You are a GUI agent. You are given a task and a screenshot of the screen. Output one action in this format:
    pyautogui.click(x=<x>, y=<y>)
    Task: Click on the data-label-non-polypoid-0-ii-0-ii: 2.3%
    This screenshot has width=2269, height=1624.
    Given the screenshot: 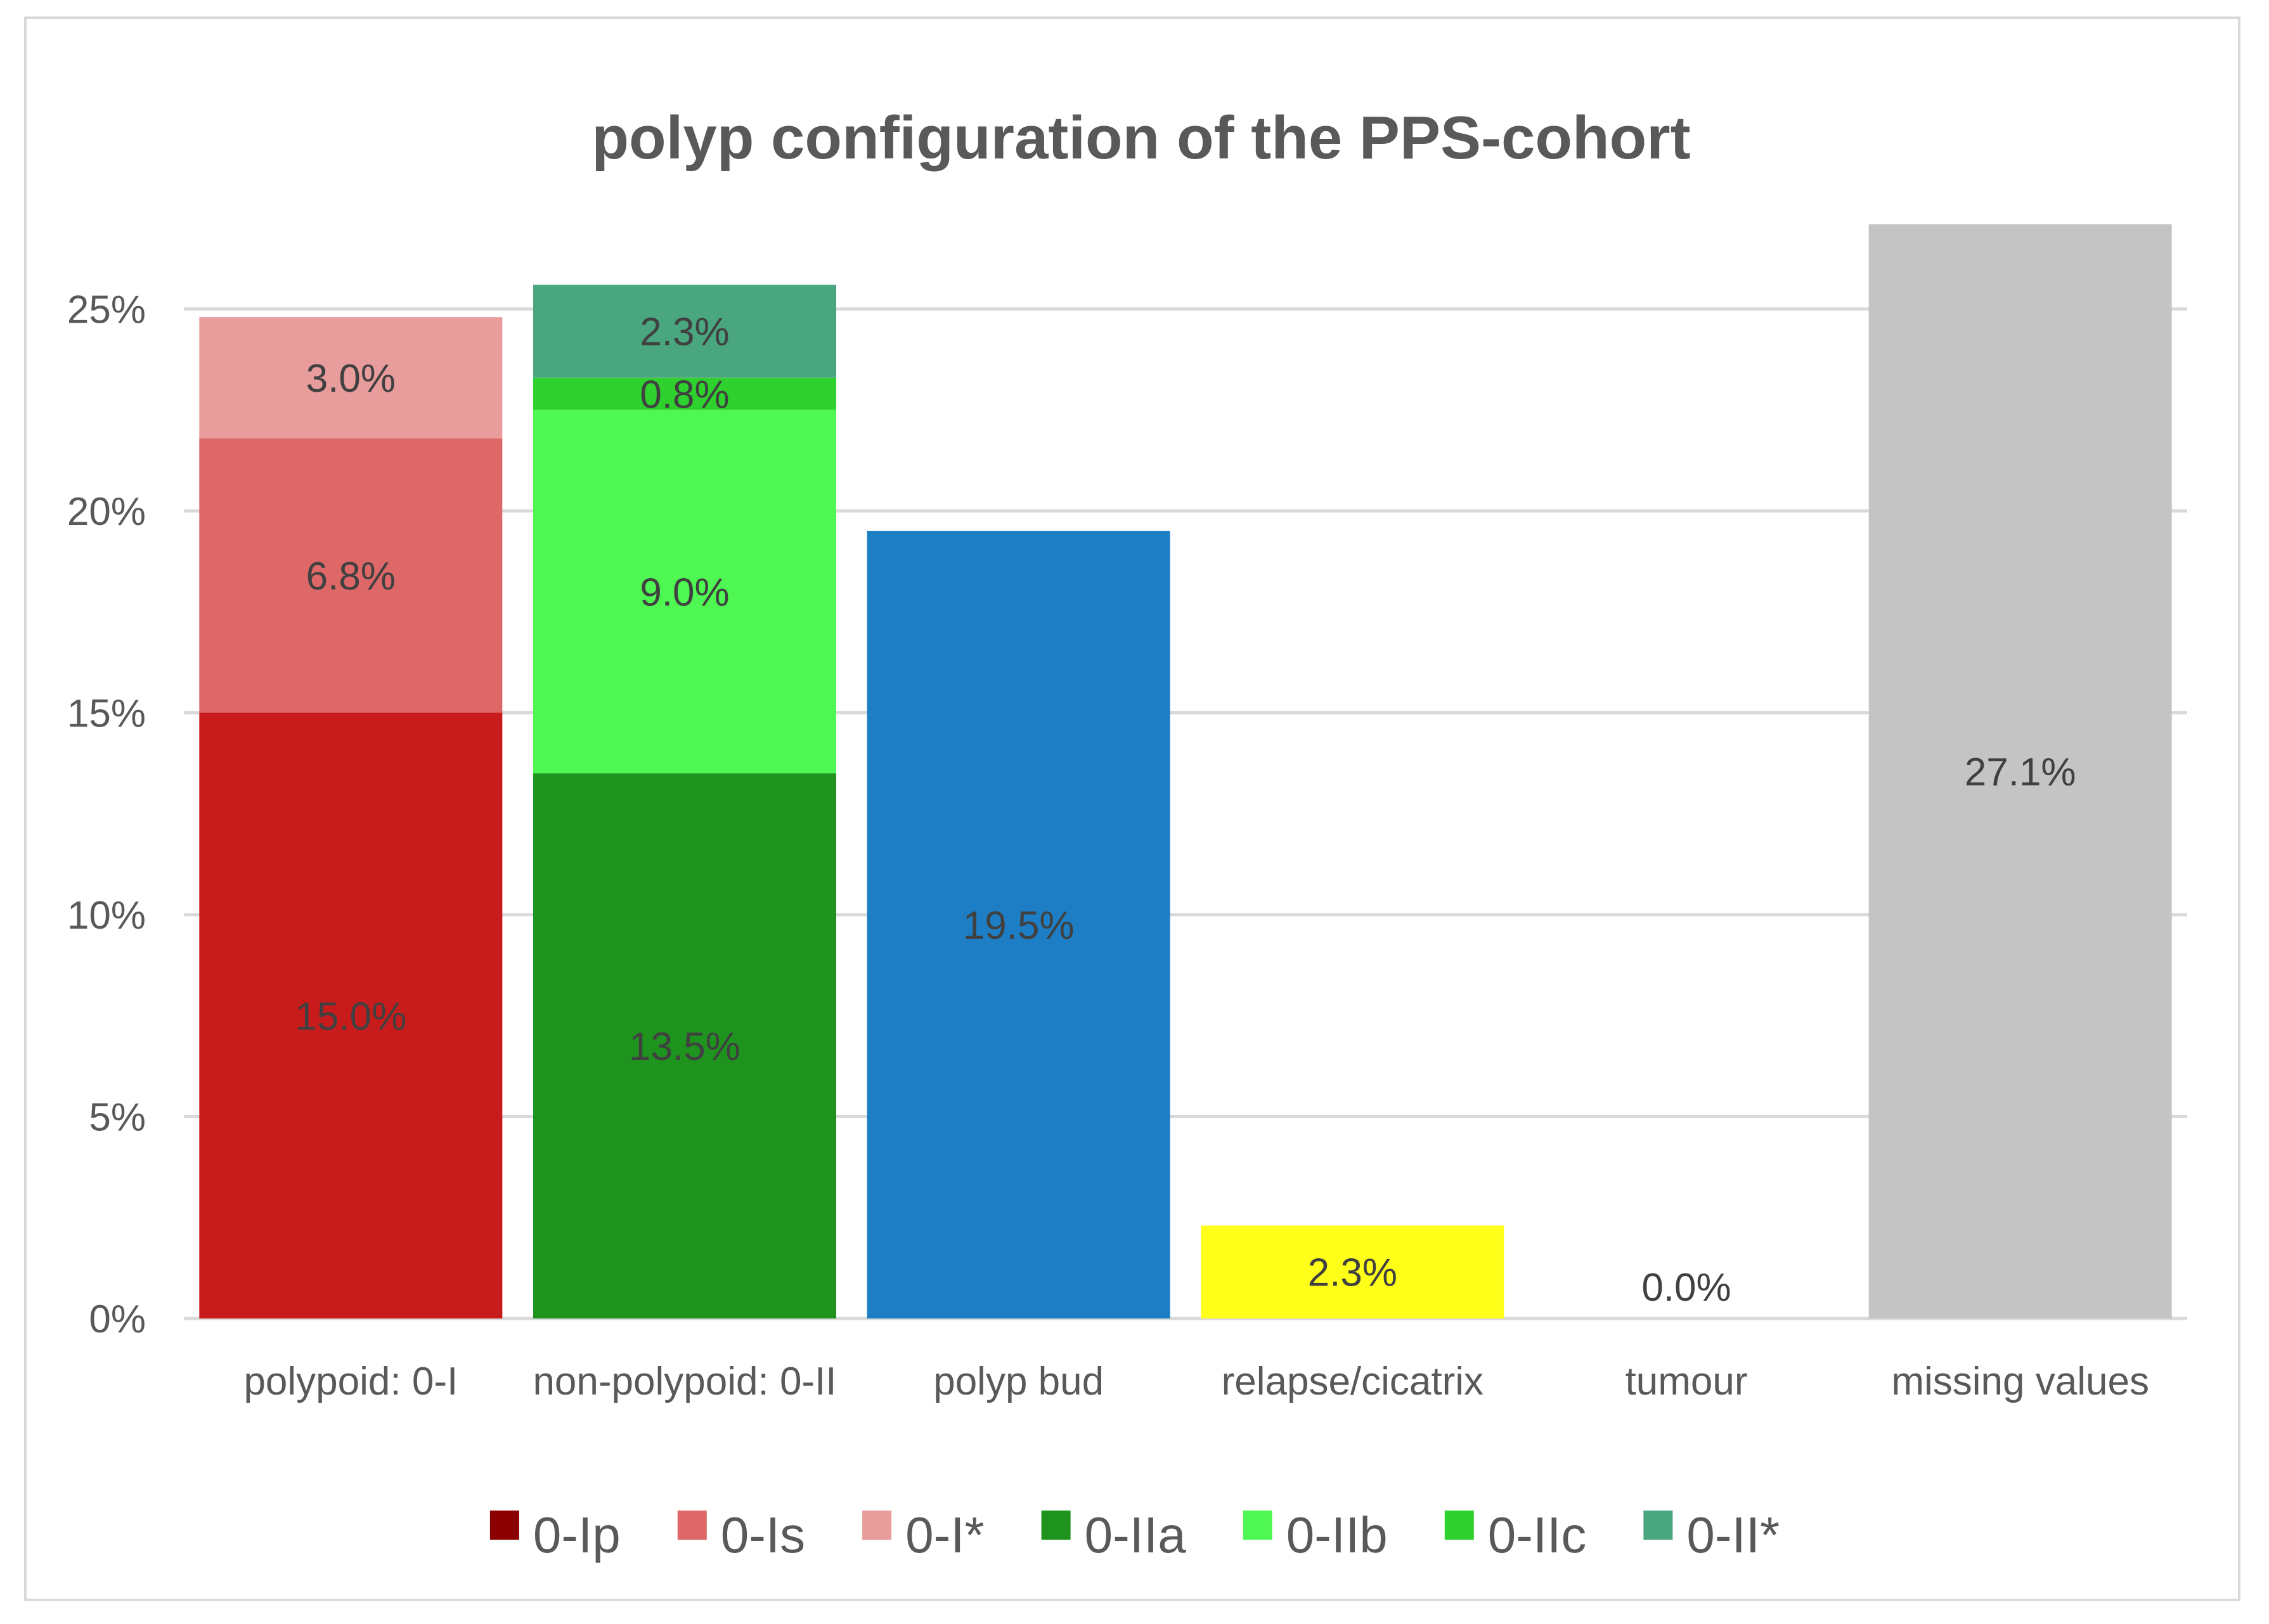 What is the action you would take?
    pyautogui.click(x=685, y=333)
    